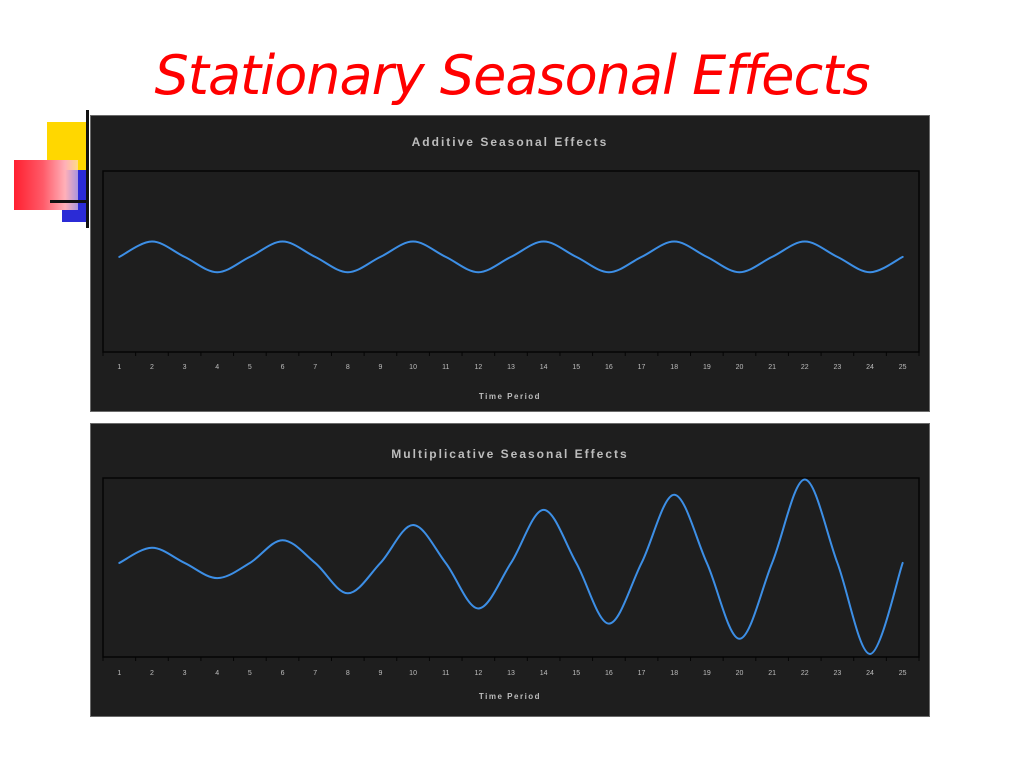  What do you see at coordinates (87, 169) in the screenshot?
I see `decorative-vertical-line` at bounding box center [87, 169].